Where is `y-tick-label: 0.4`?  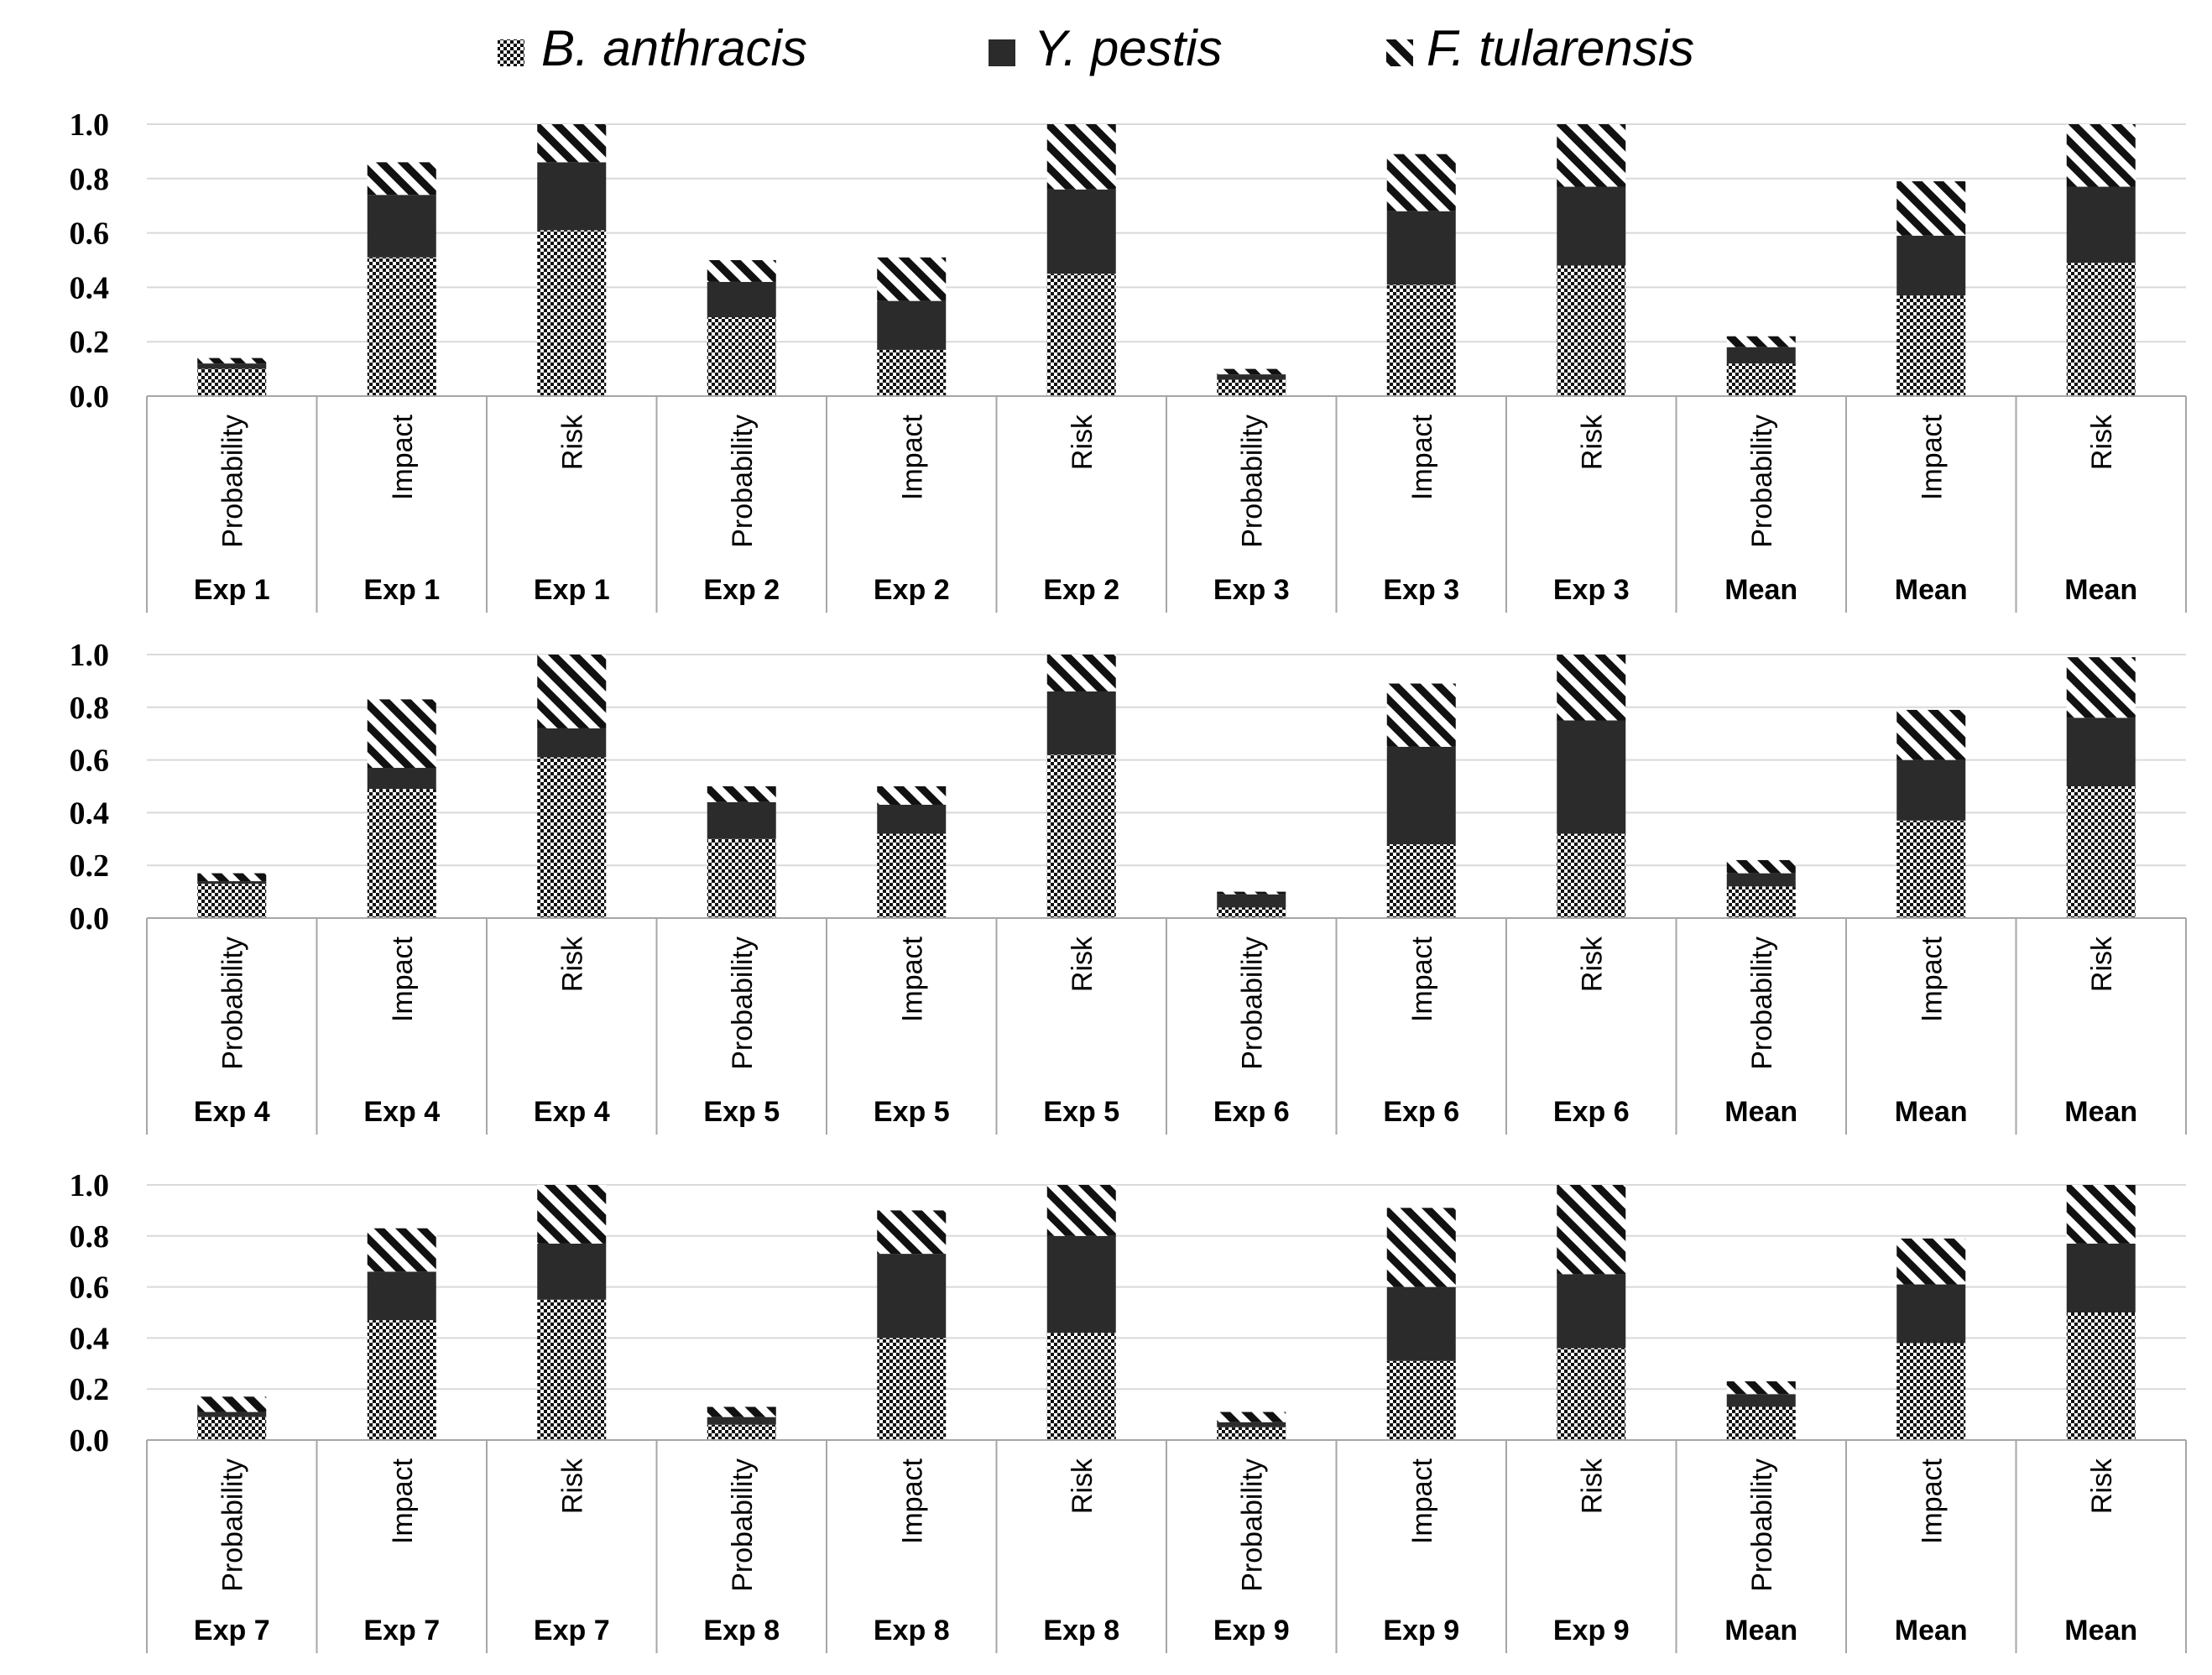
y-tick-label: 0.4 is located at coordinates (90, 813).